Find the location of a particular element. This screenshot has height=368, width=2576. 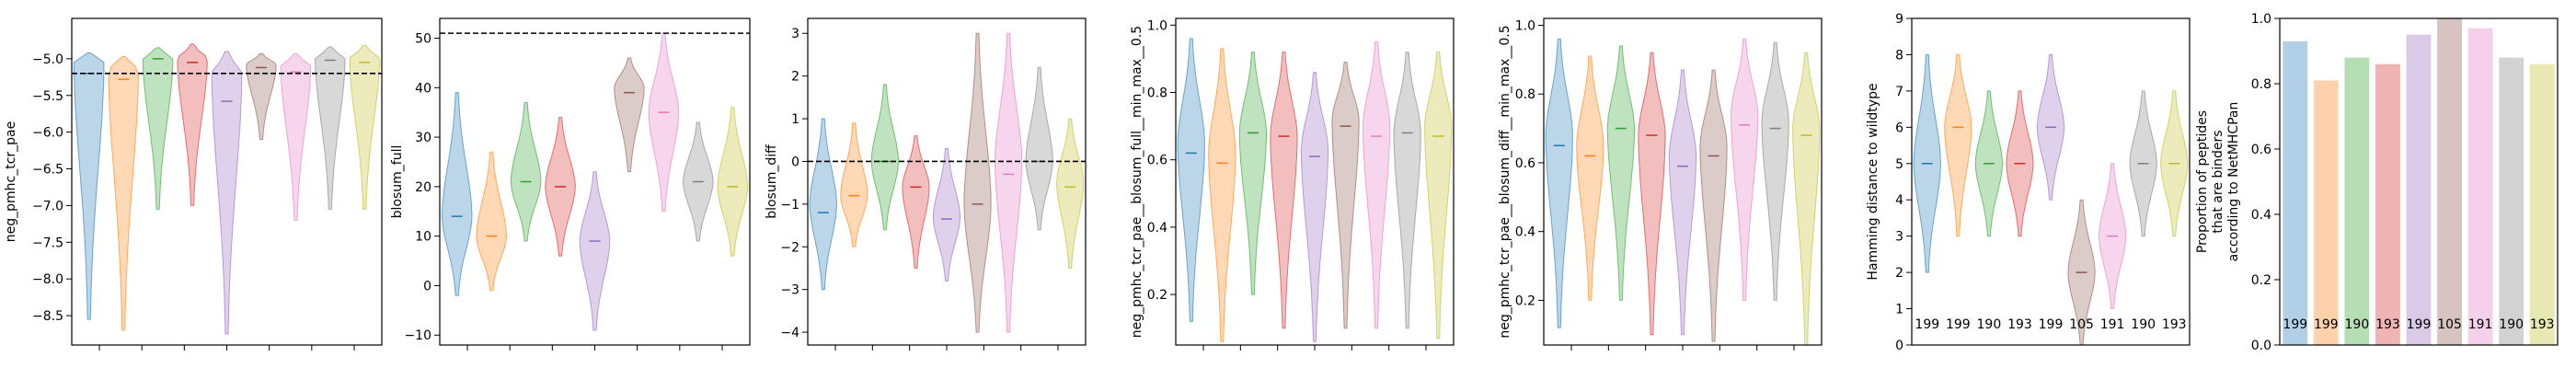

y-tick-label: −7.5 is located at coordinates (47, 243).